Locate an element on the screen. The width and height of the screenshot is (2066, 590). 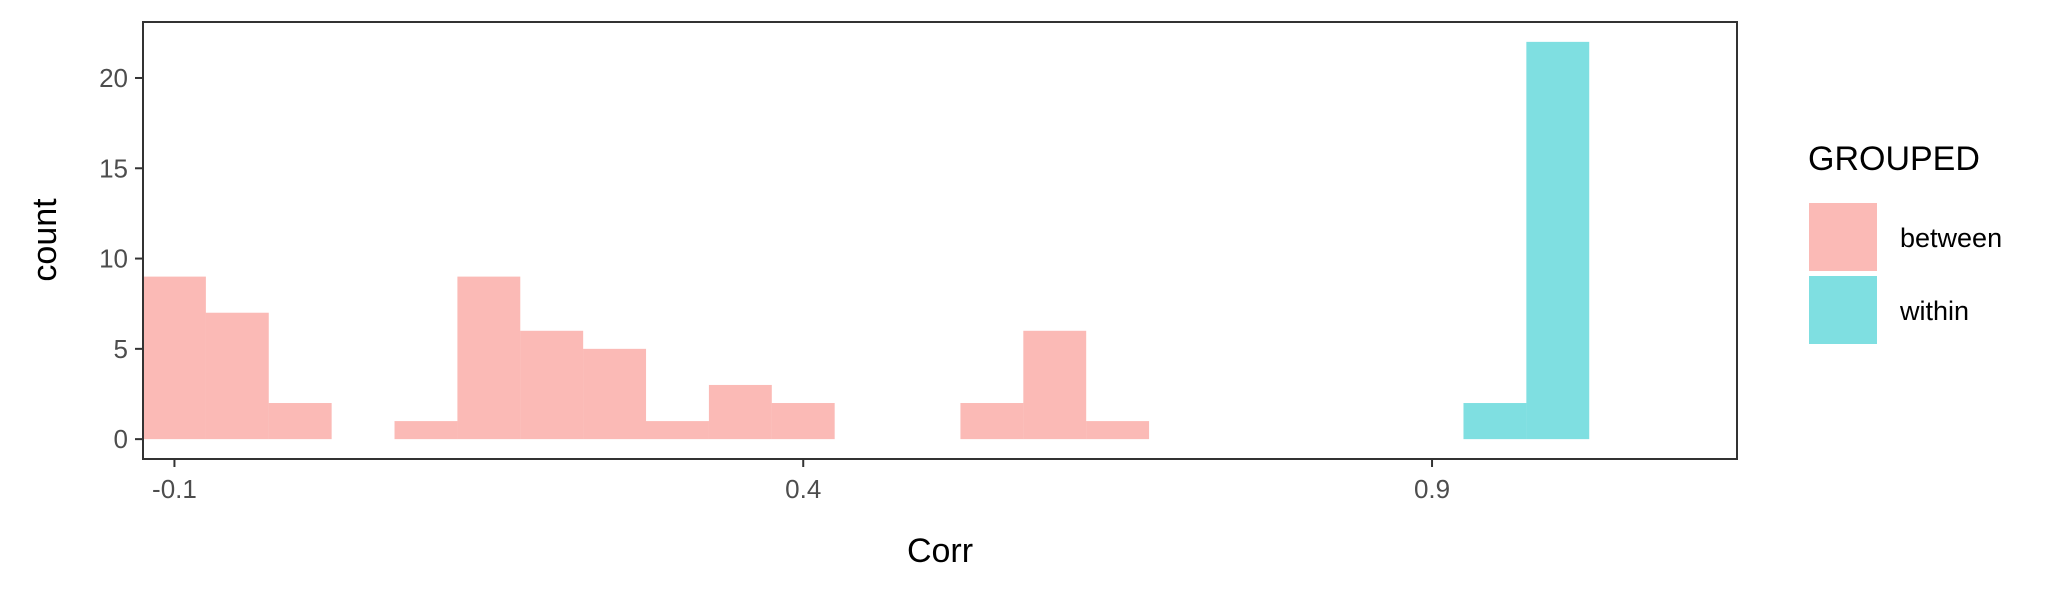
legend-label-between: between is located at coordinates (1951, 238).